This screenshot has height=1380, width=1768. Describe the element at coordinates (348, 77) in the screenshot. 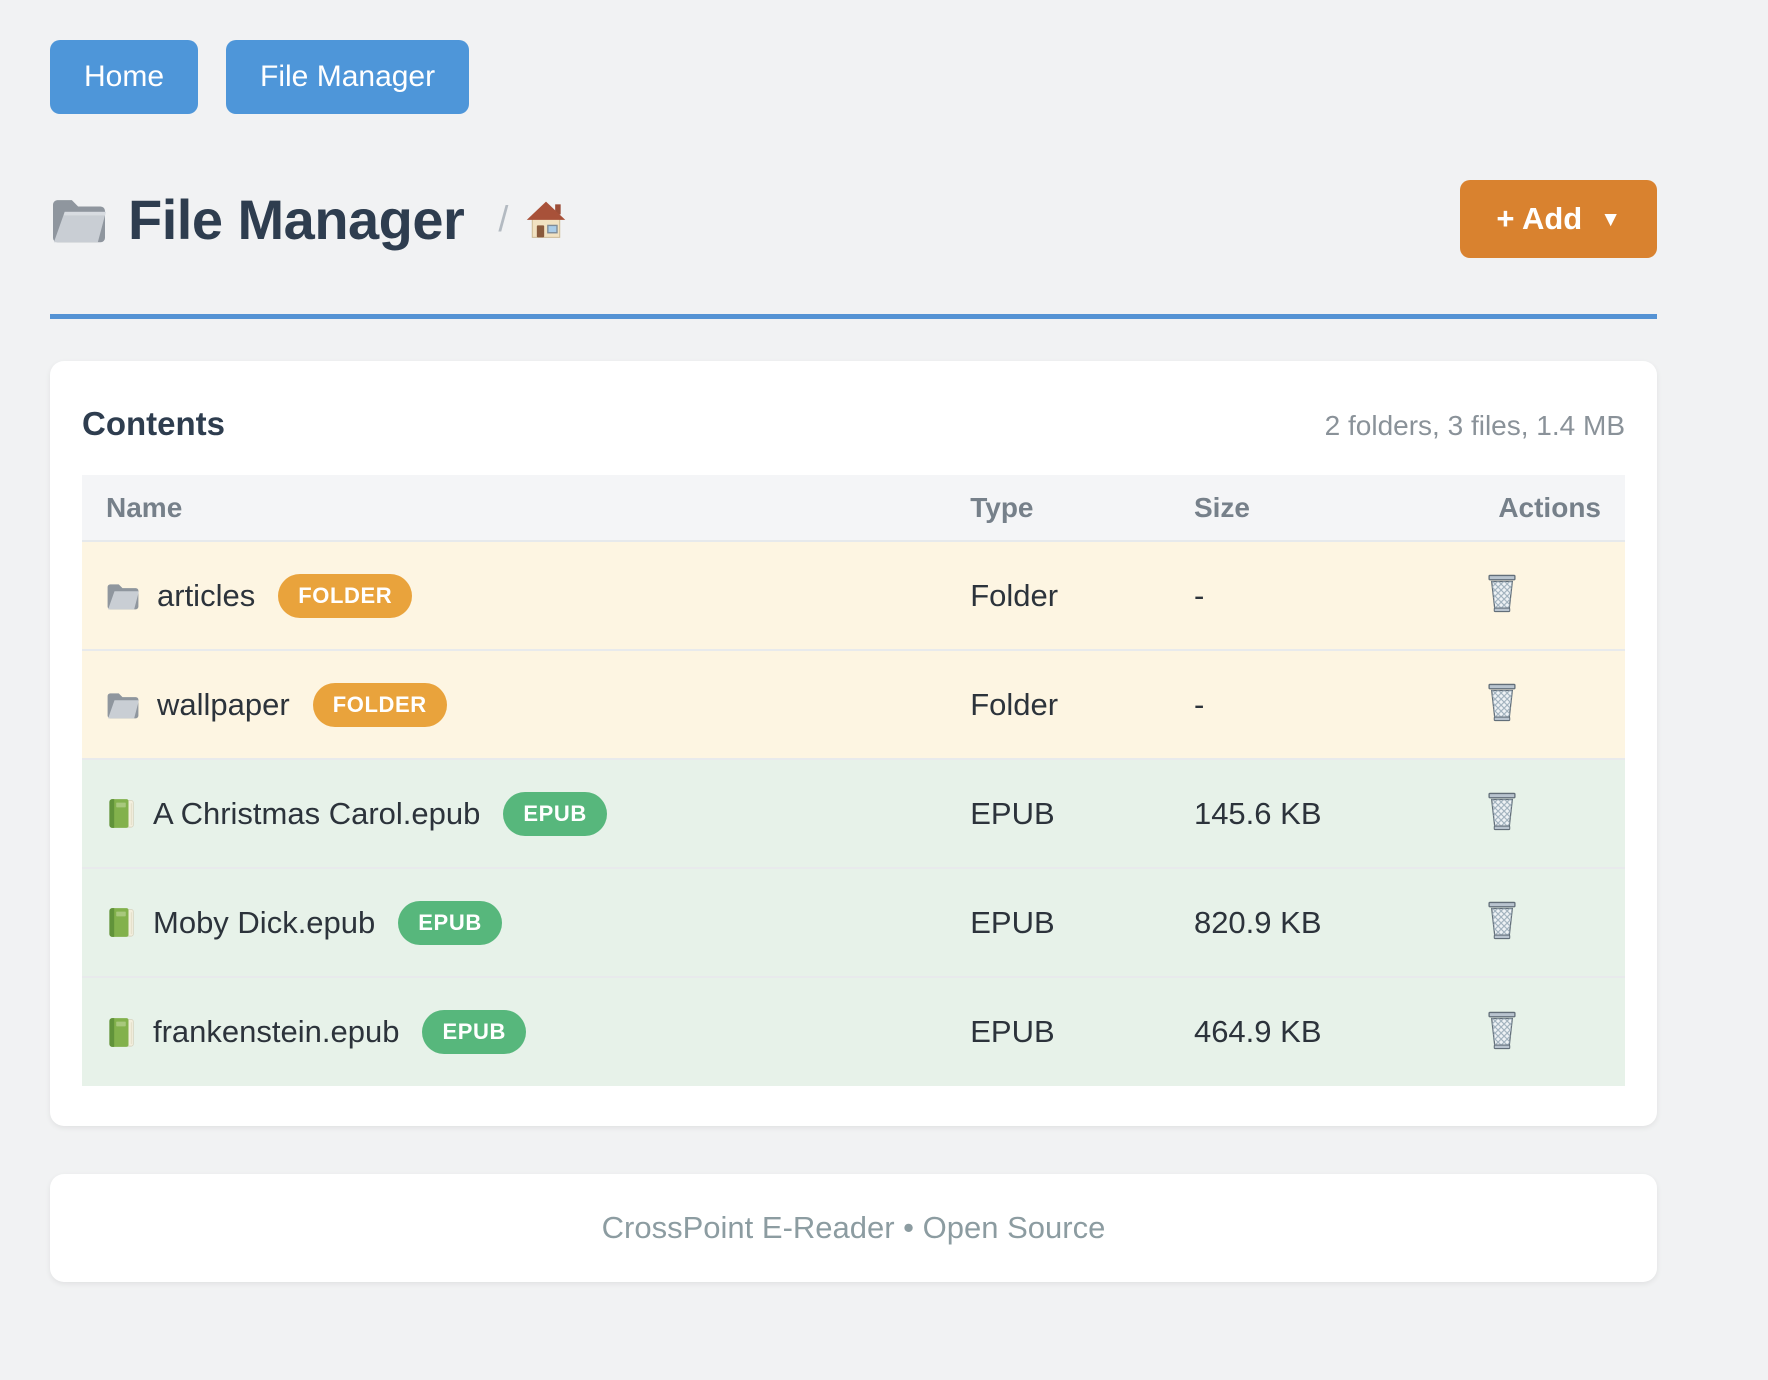

I see `nav-file-manager-button: File Manager` at that location.